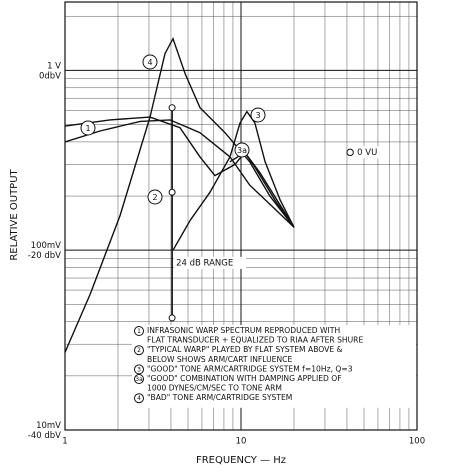  I want to click on legend-text: BELOW SHOWS ARM/CART INFLUENCE, so click(219, 359).